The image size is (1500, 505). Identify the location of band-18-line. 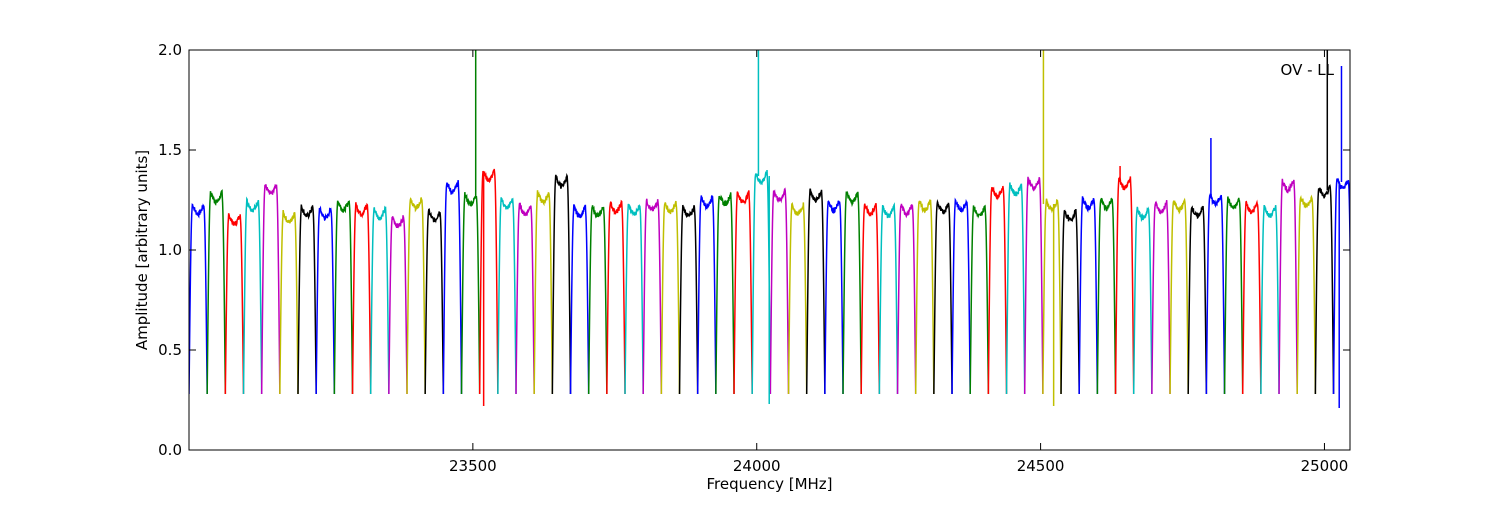
(507, 296).